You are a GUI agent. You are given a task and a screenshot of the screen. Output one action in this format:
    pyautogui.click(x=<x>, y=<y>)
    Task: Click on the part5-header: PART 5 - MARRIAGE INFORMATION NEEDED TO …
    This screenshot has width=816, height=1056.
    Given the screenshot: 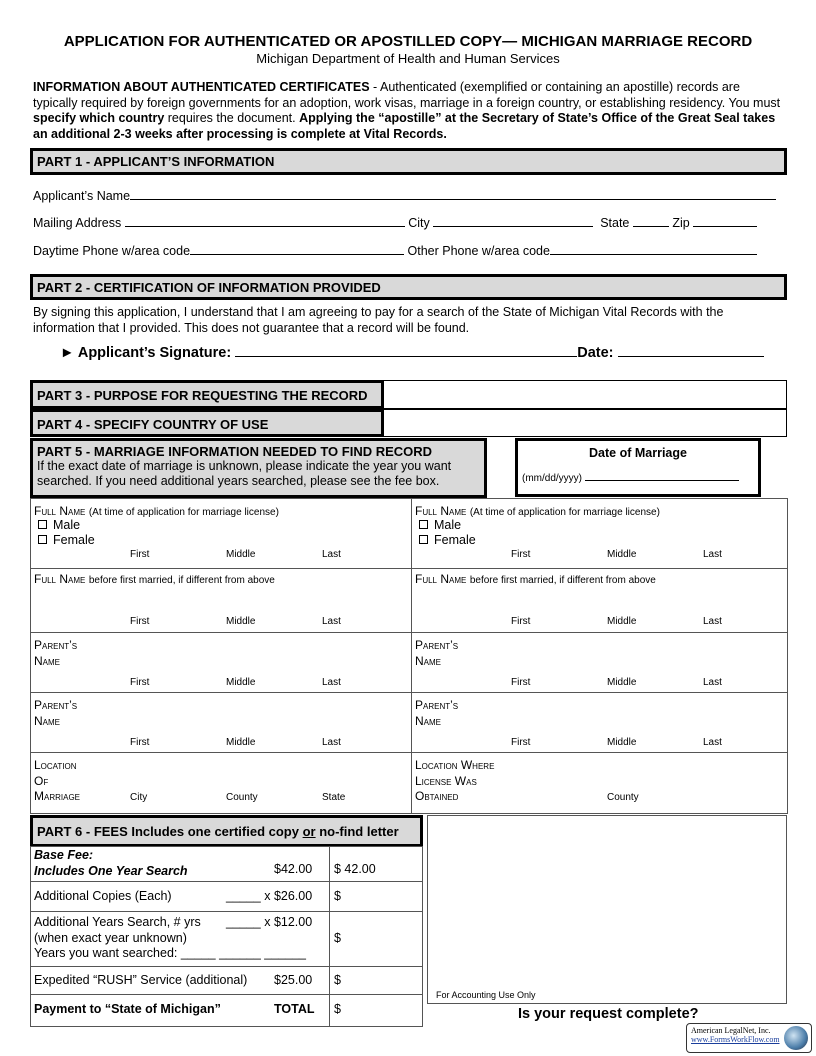 What is the action you would take?
    pyautogui.click(x=258, y=468)
    